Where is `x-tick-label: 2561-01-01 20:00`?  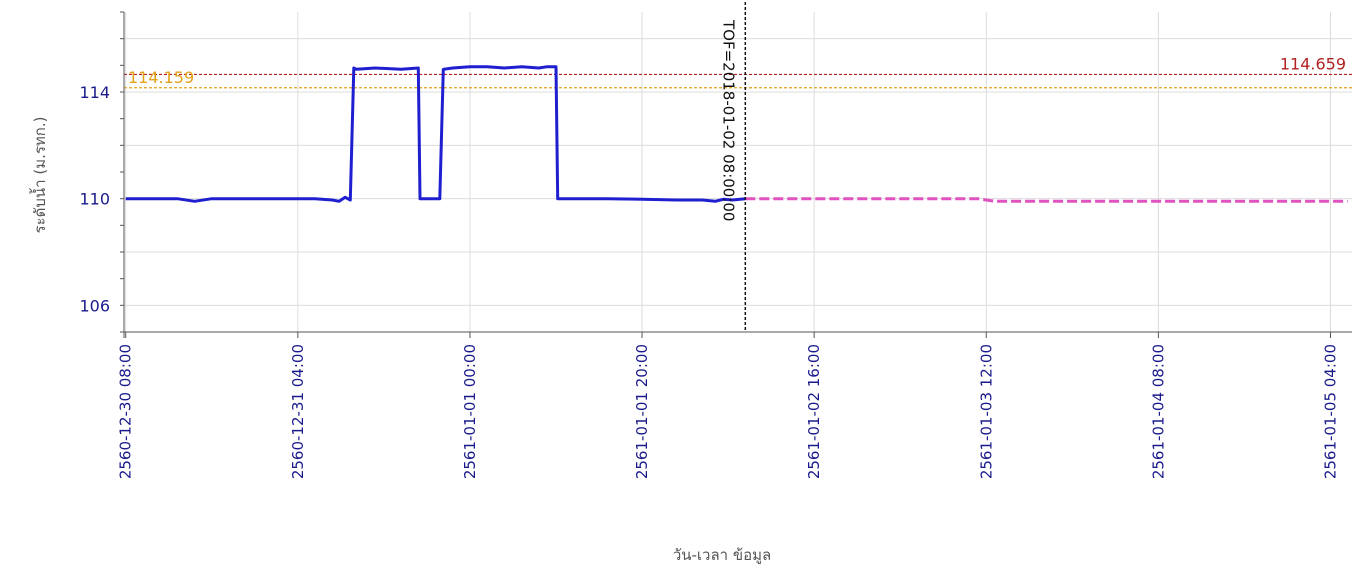 x-tick-label: 2561-01-01 20:00 is located at coordinates (642, 411).